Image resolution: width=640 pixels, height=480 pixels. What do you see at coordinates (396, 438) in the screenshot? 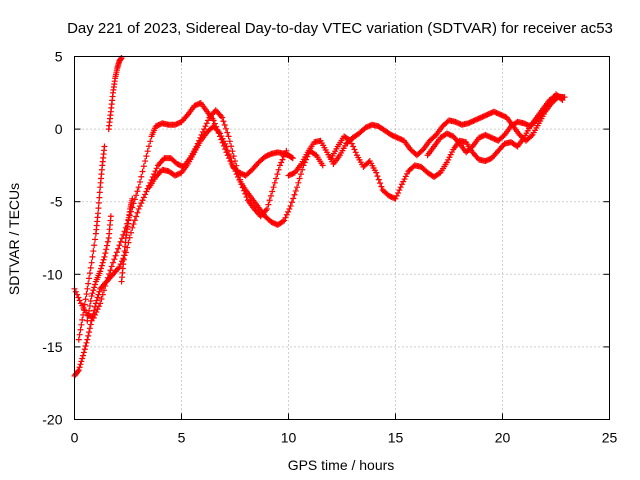
I see `x-tick-label: 15` at bounding box center [396, 438].